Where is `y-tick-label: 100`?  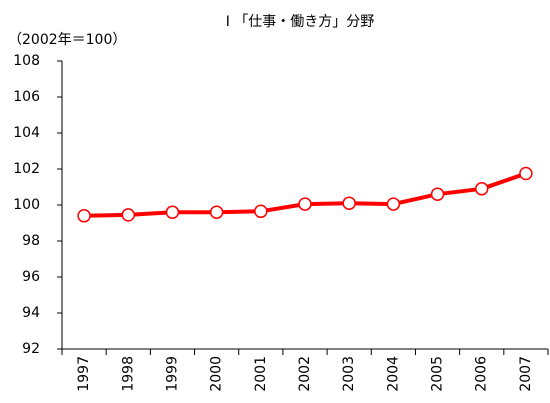 y-tick-label: 100 is located at coordinates (26, 205).